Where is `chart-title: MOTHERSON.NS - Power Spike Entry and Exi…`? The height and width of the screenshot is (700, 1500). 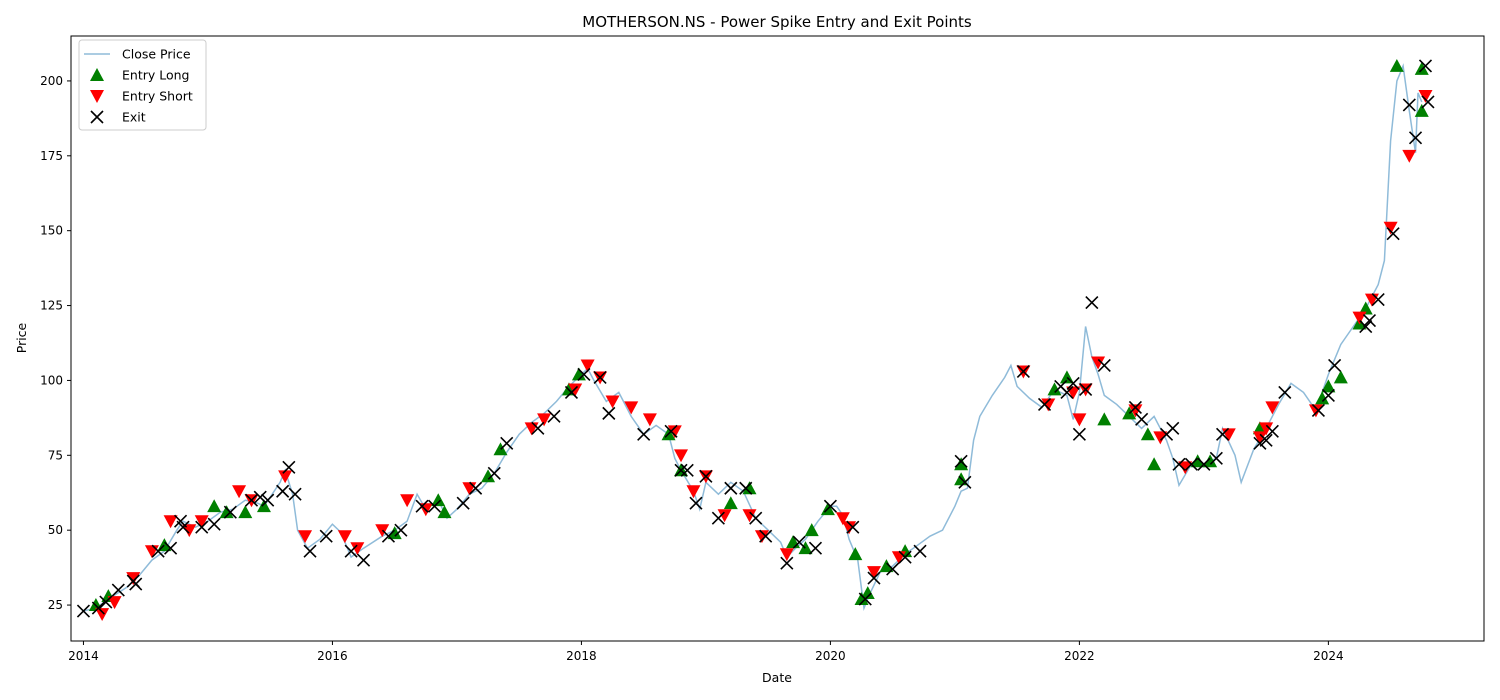
chart-title: MOTHERSON.NS - Power Spike Entry and Exi… is located at coordinates (777, 22).